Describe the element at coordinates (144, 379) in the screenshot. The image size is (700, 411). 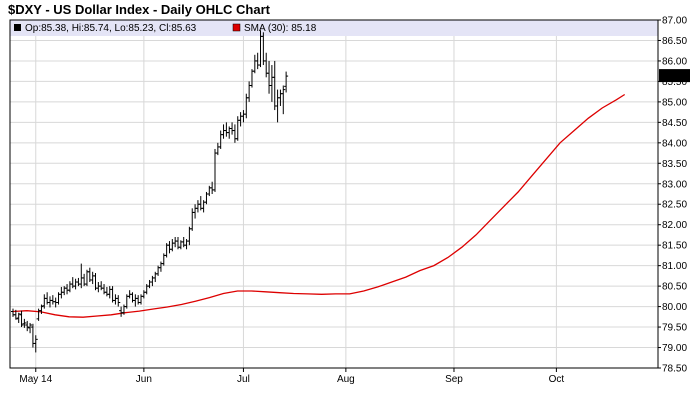
I see `x-tick-label: Jun` at that location.